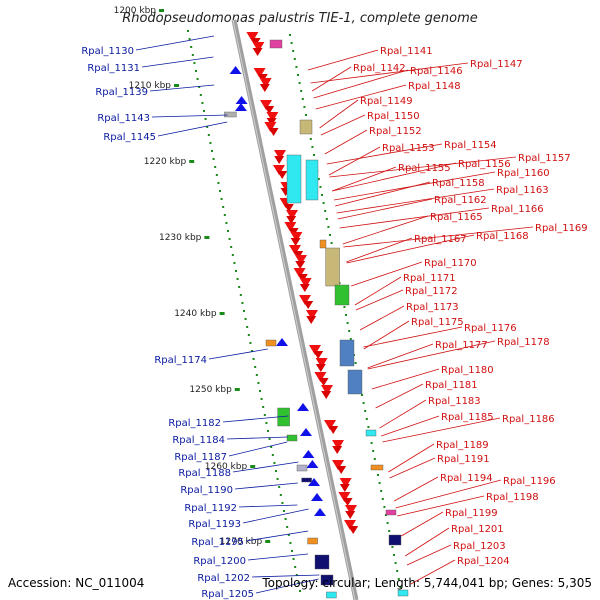  What do you see at coordinates (529, 481) in the screenshot?
I see `right-gene-label: Rpal_1196` at bounding box center [529, 481].